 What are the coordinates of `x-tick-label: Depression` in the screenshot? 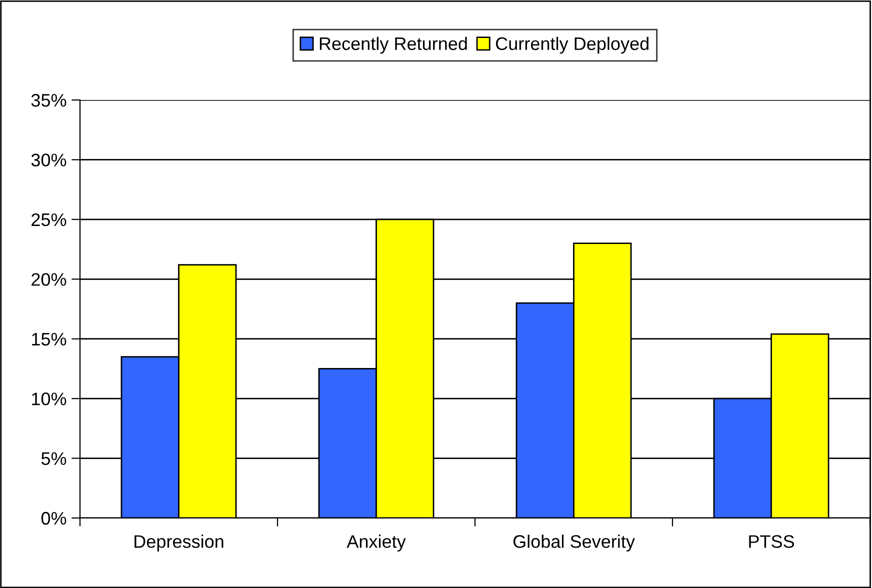 It's located at (179, 543).